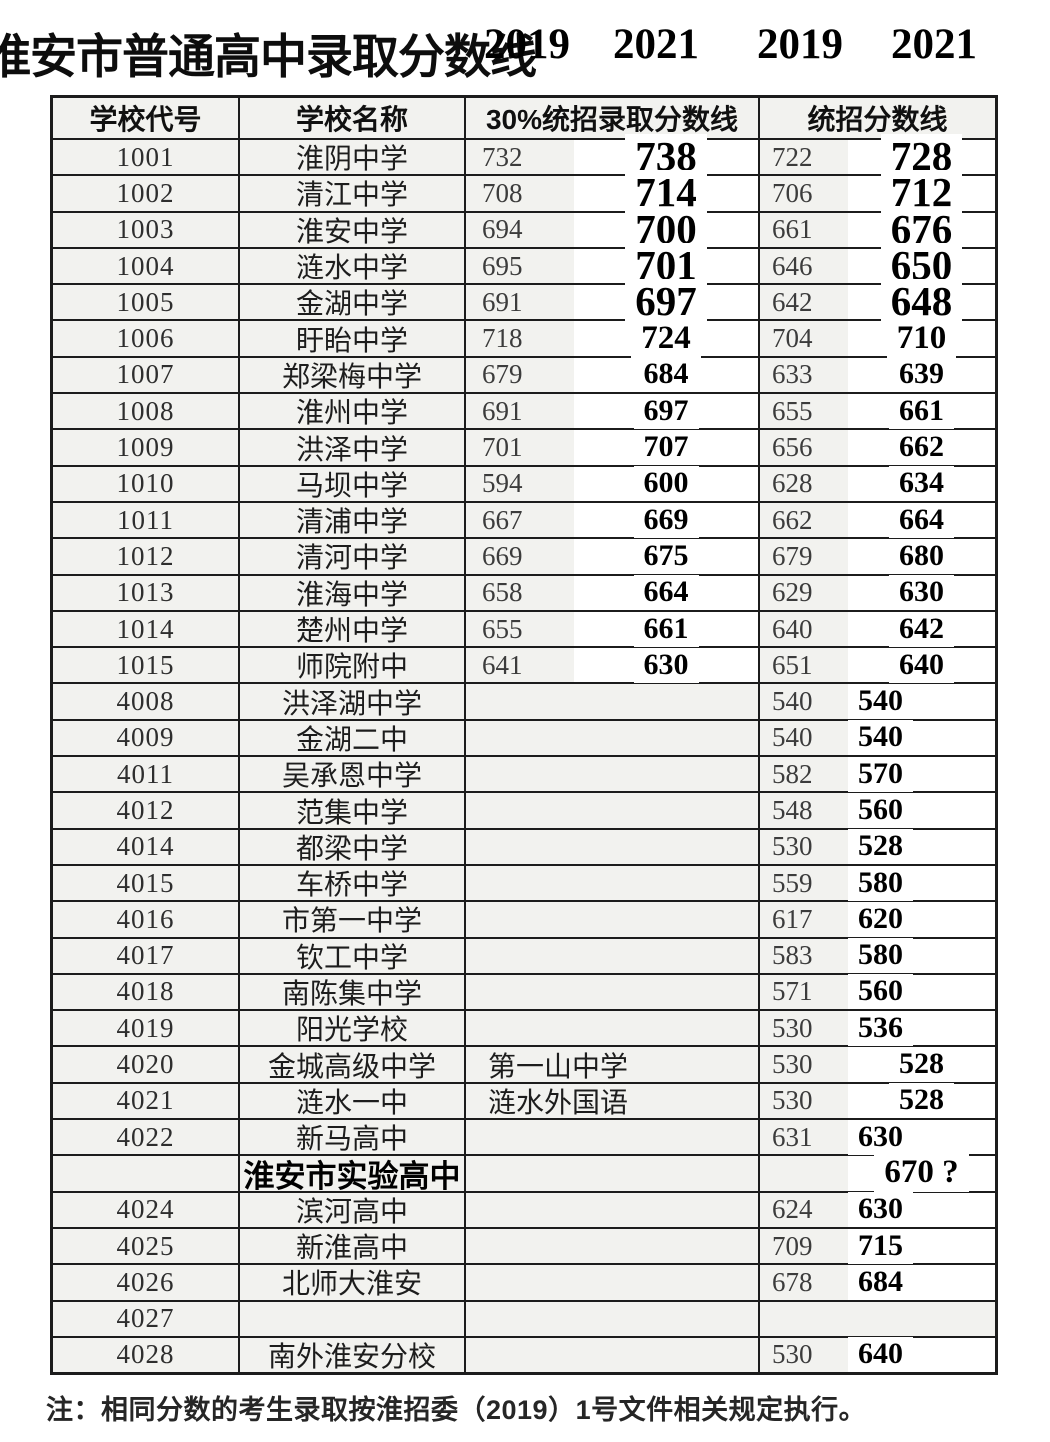 This screenshot has width=1050, height=1442. Describe the element at coordinates (502, 628) in the screenshot. I see `score-30pct-2019: 655` at that location.